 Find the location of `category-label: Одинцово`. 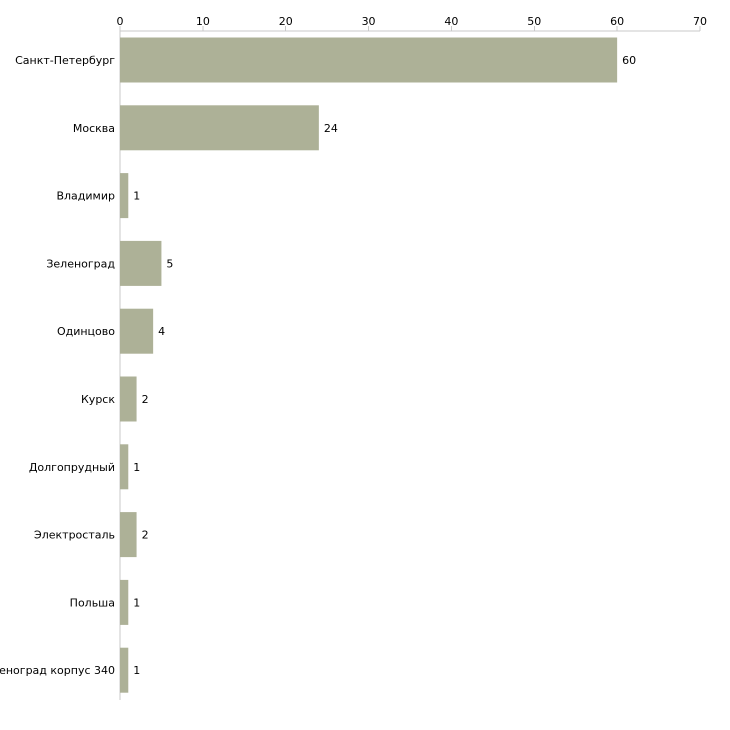

category-label: Одинцово is located at coordinates (86, 331).